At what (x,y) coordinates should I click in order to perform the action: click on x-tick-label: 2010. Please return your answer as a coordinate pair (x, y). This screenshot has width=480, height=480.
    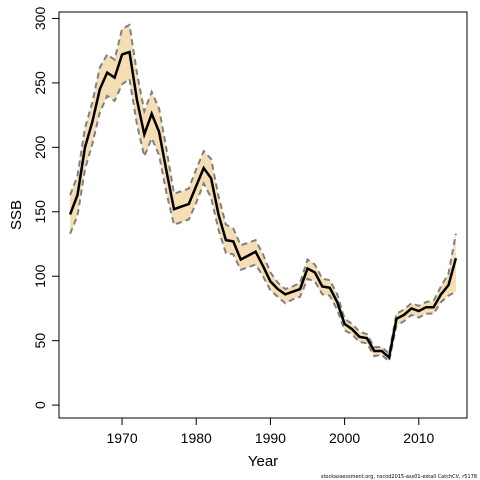
    Looking at the image, I should click on (418, 438).